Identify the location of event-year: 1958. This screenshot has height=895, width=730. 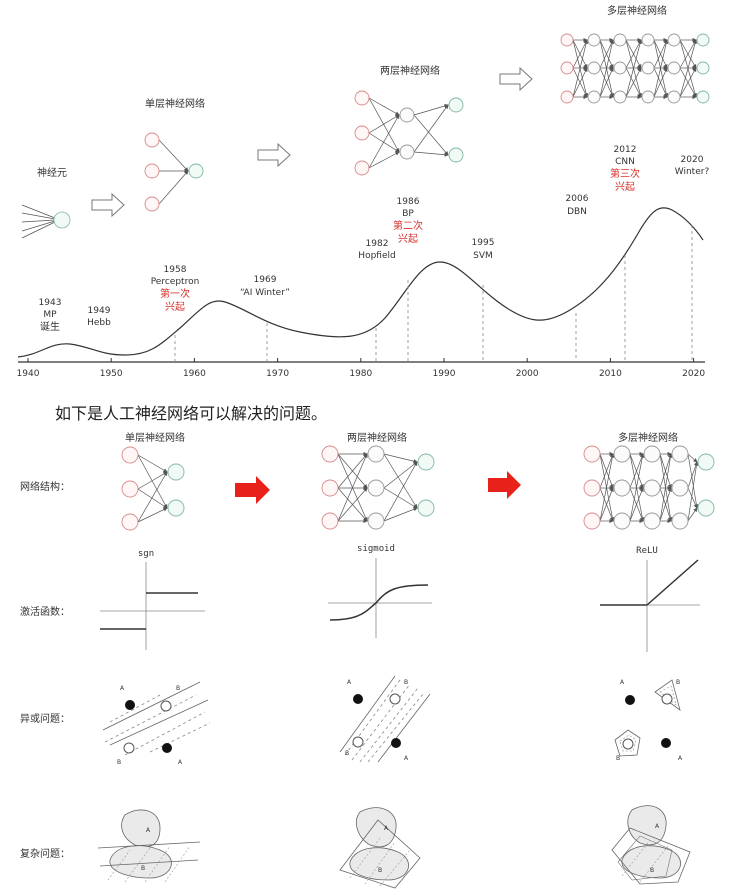
(175, 270).